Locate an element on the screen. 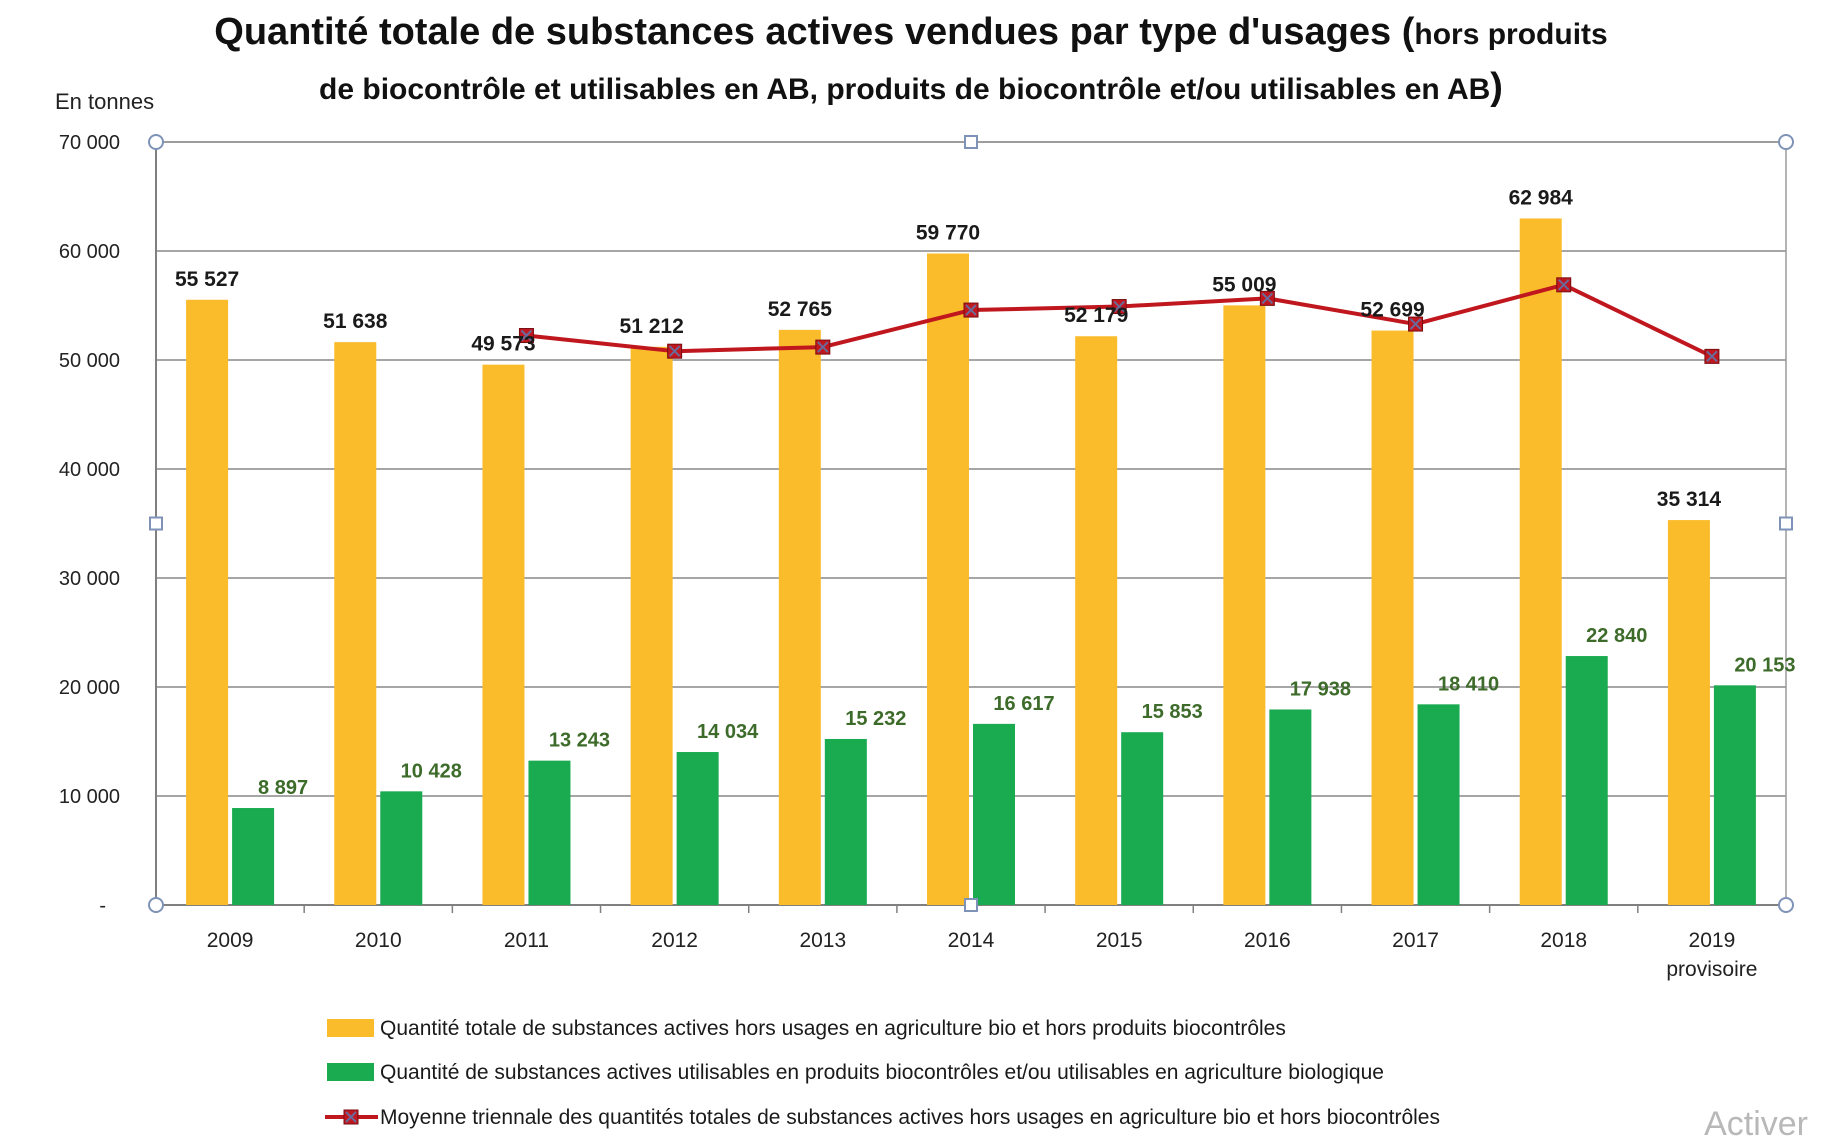 This screenshot has width=1834, height=1147. label-bio-2014: 16 617 is located at coordinates (1023, 704).